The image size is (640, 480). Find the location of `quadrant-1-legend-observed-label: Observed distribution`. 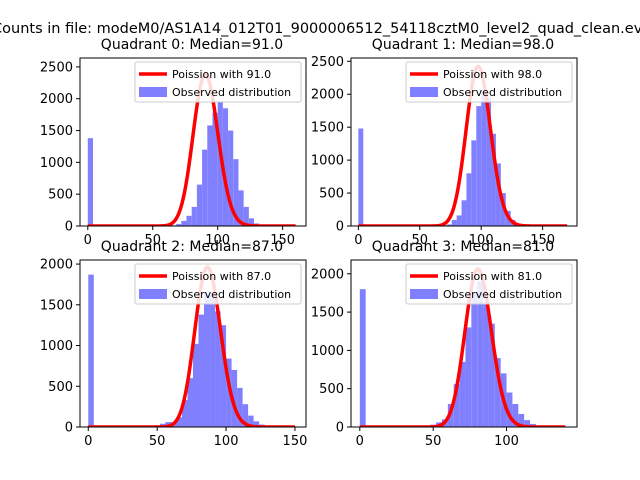

quadrant-1-legend-observed-label: Observed distribution is located at coordinates (502, 92).